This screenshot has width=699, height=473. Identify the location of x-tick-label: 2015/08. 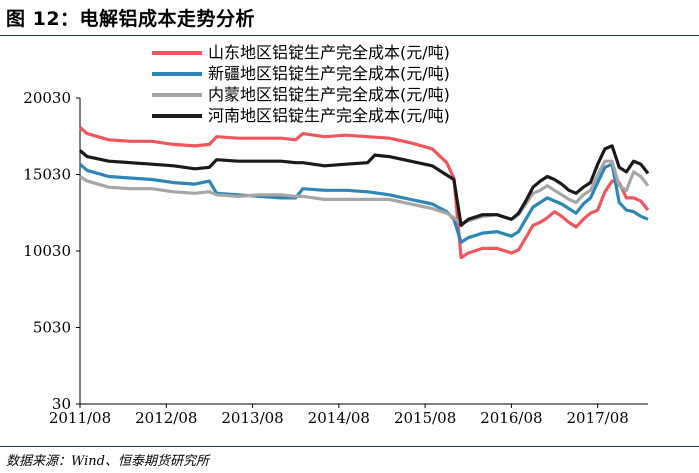
(425, 418).